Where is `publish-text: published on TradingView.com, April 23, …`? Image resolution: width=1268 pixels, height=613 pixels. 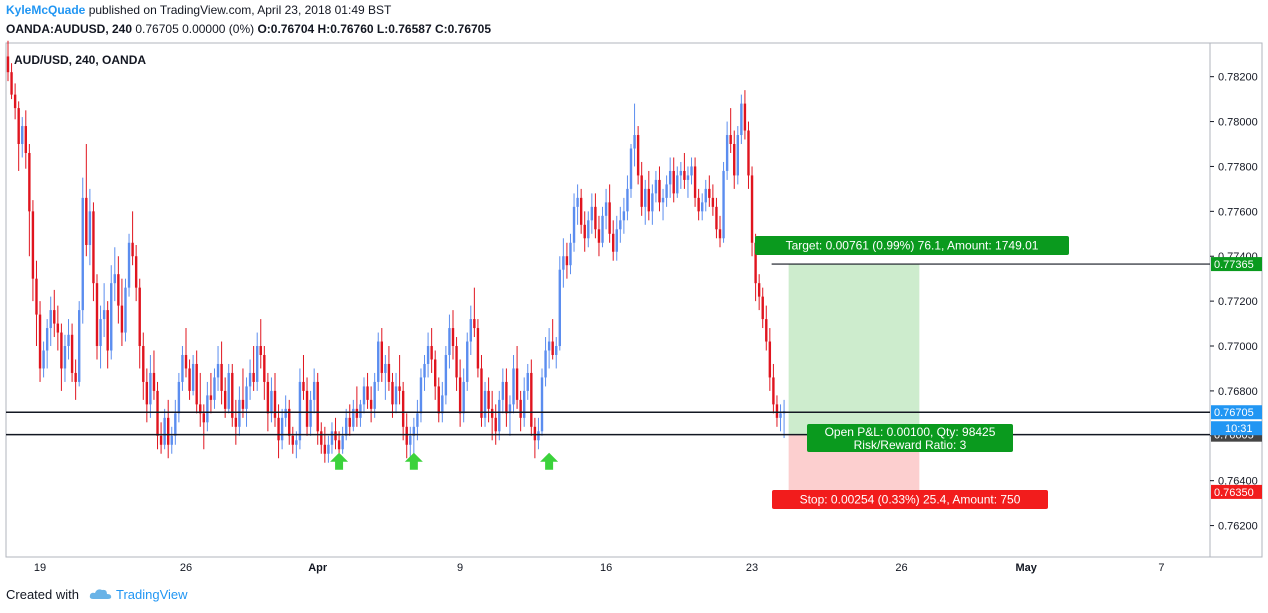 publish-text: published on TradingView.com, April 23, … is located at coordinates (238, 10).